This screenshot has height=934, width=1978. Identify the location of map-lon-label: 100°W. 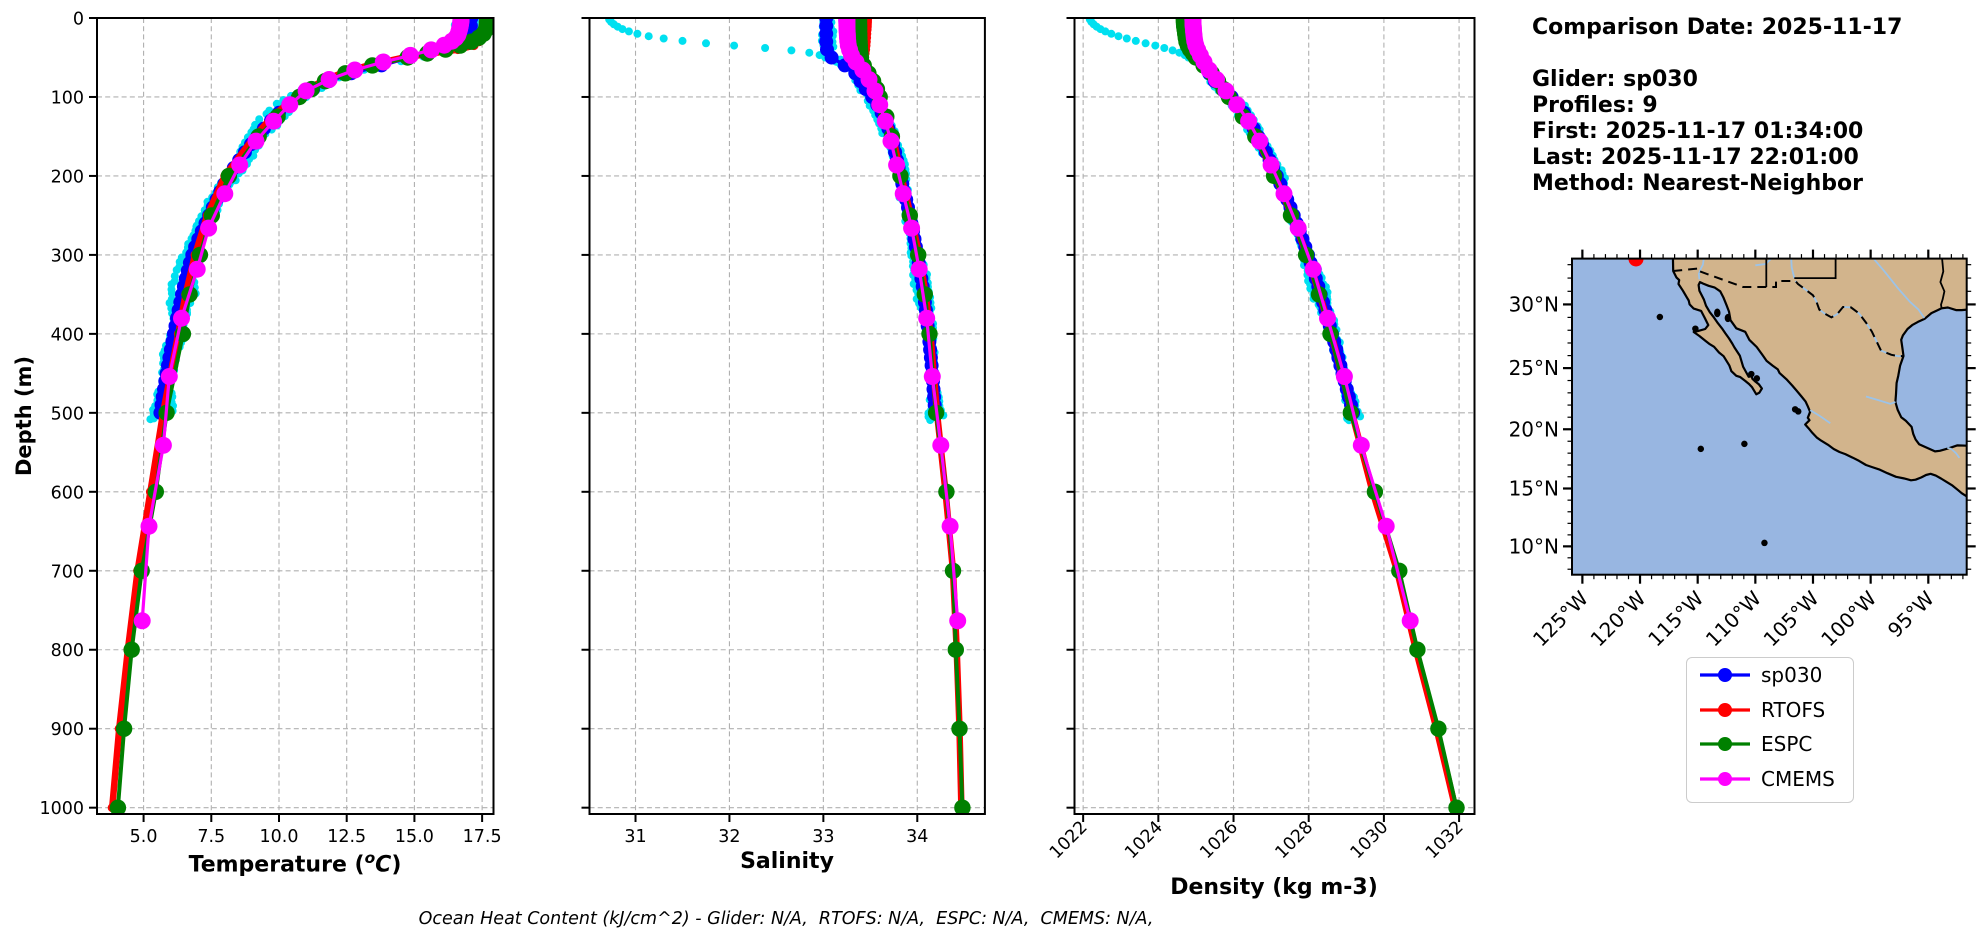
(1848, 618).